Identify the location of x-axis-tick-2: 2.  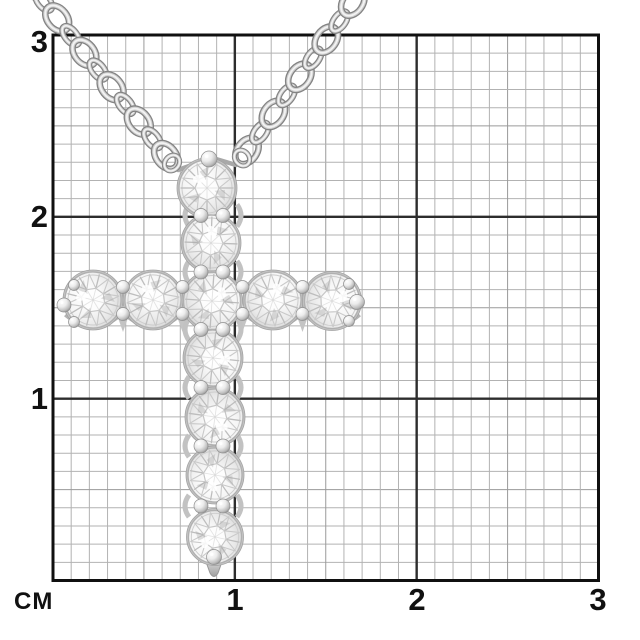
(417, 599).